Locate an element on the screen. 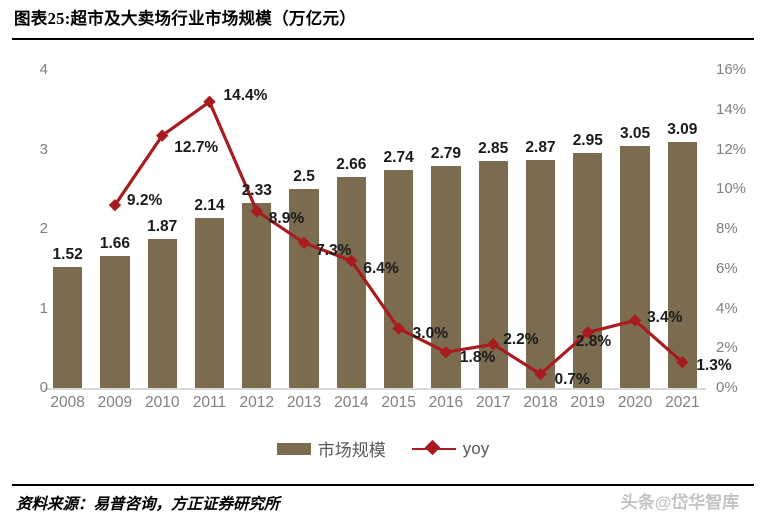 This screenshot has width=766, height=523. bar-label-2008: 1.52 is located at coordinates (67, 255).